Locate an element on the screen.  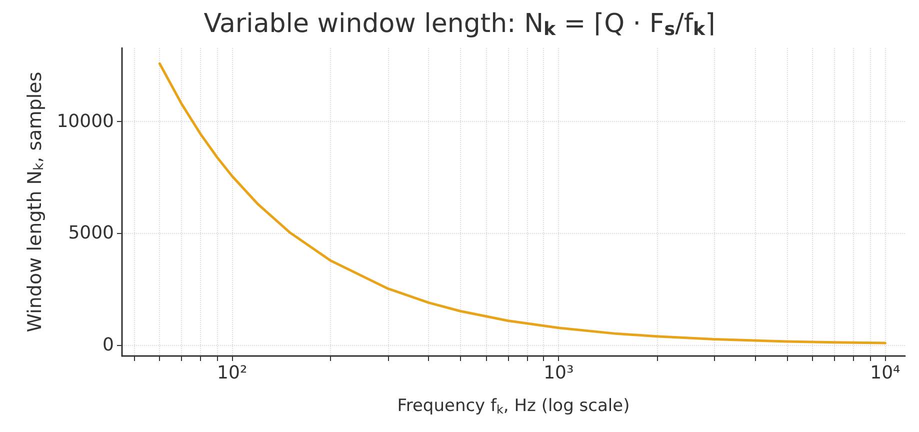
y-tick-label: 10000 is located at coordinates (85, 121).